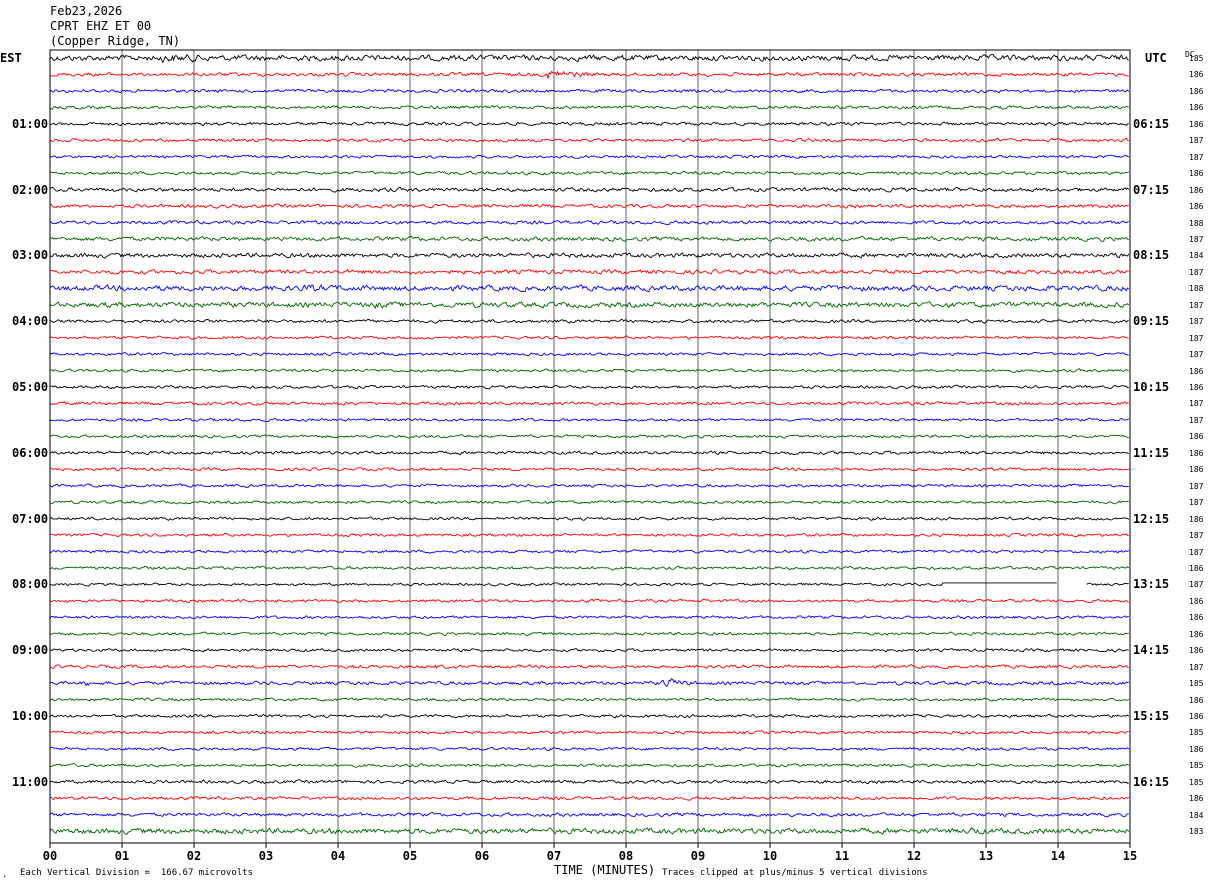 The image size is (1210, 886). I want to click on date-label: Feb23,2026, so click(86, 11).